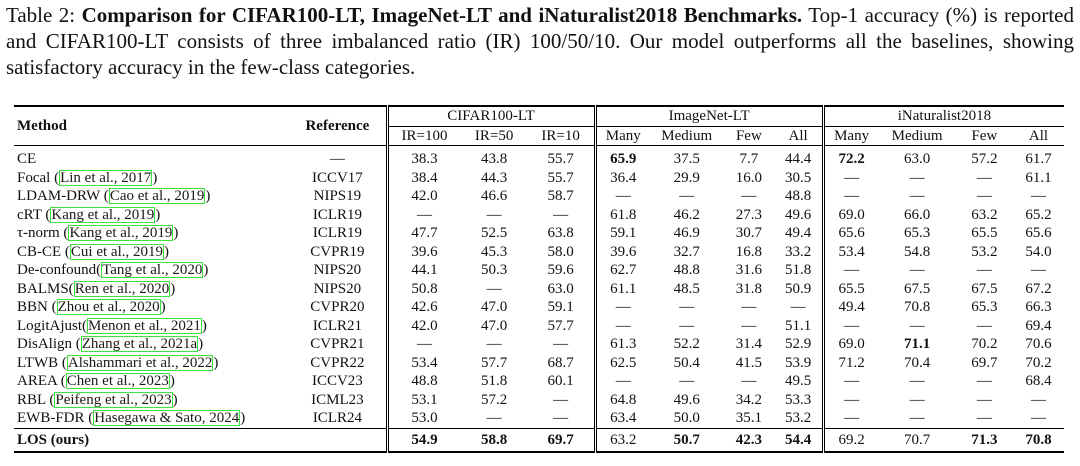 Image resolution: width=1080 pixels, height=466 pixels. Describe the element at coordinates (749, 362) in the screenshot. I see `imagenet-value-cell: 41.5` at that location.